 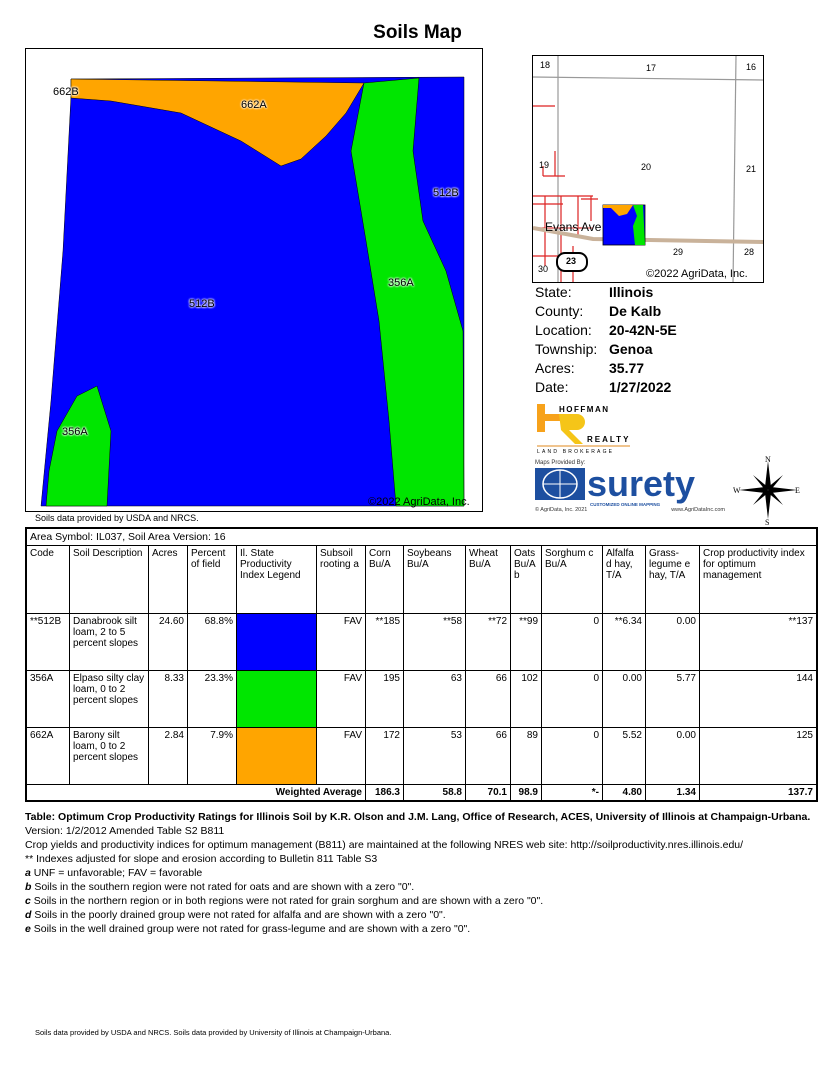 What do you see at coordinates (384, 579) in the screenshot?
I see `col-header: Corn Bu/A` at bounding box center [384, 579].